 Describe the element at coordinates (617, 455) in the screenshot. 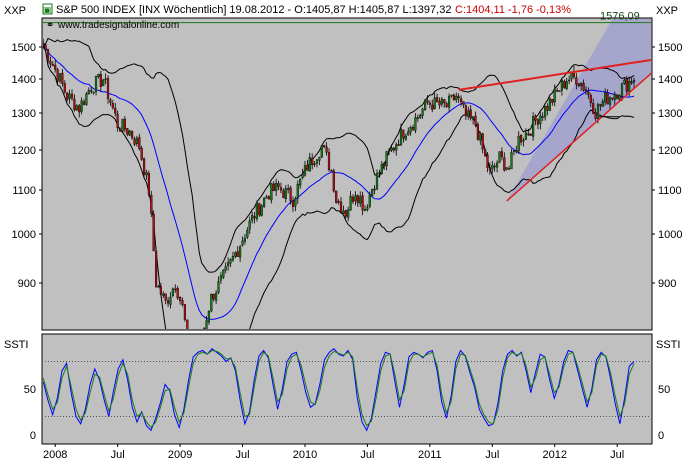

I see `x-tick-label: Jul` at that location.